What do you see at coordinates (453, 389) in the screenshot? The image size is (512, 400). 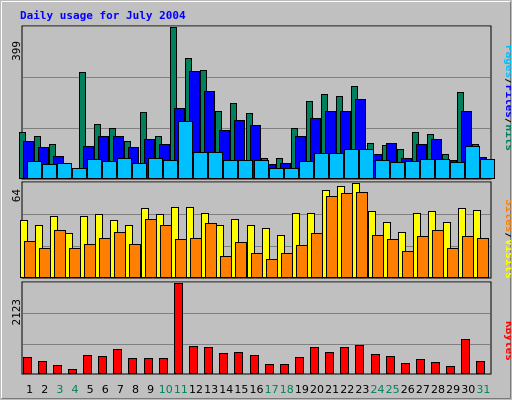 I see `x-tick-label: 29` at bounding box center [453, 389].